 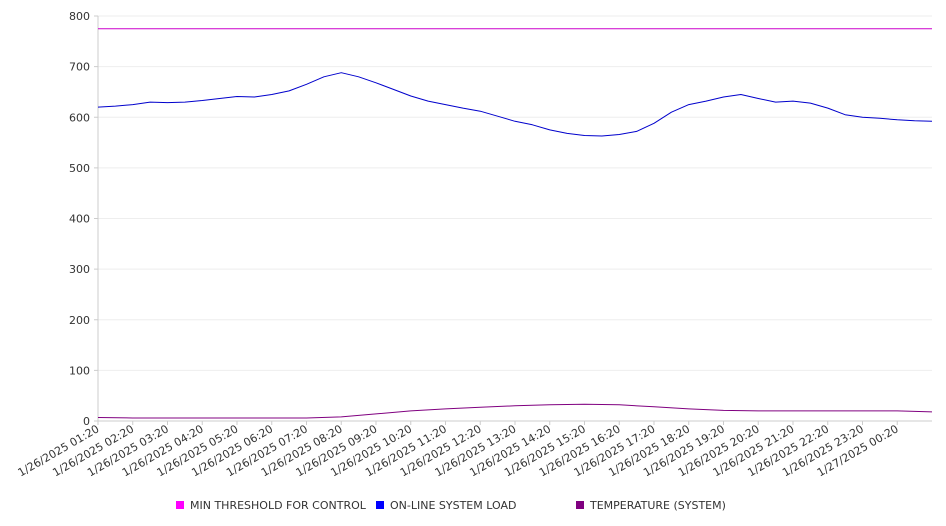 What do you see at coordinates (657, 505) in the screenshot?
I see `legend-label: TEMPERATURE (SYSTEM)` at bounding box center [657, 505].